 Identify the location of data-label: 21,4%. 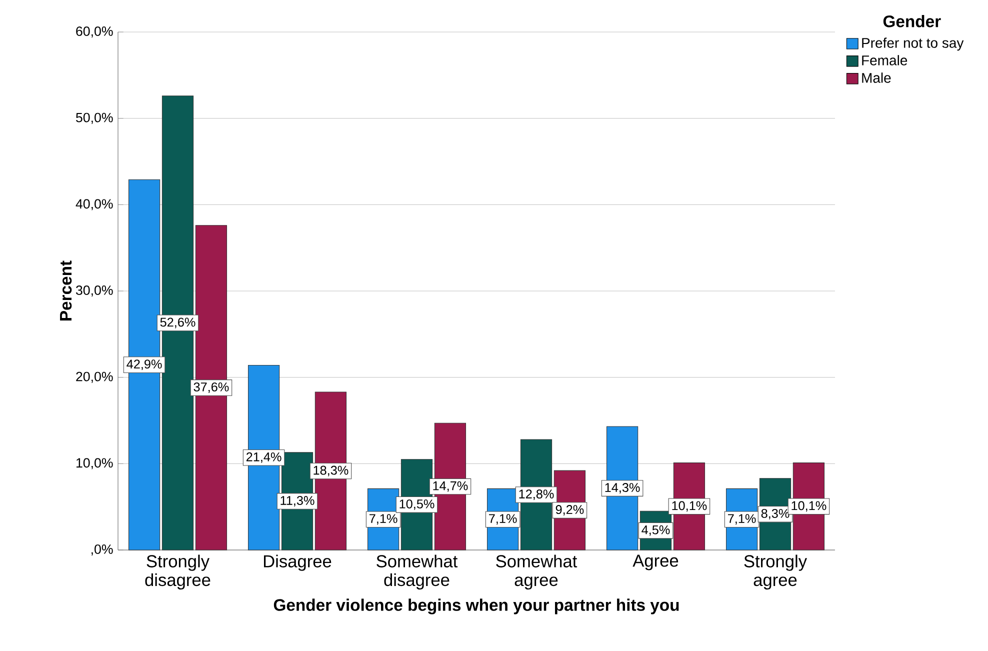
(264, 457).